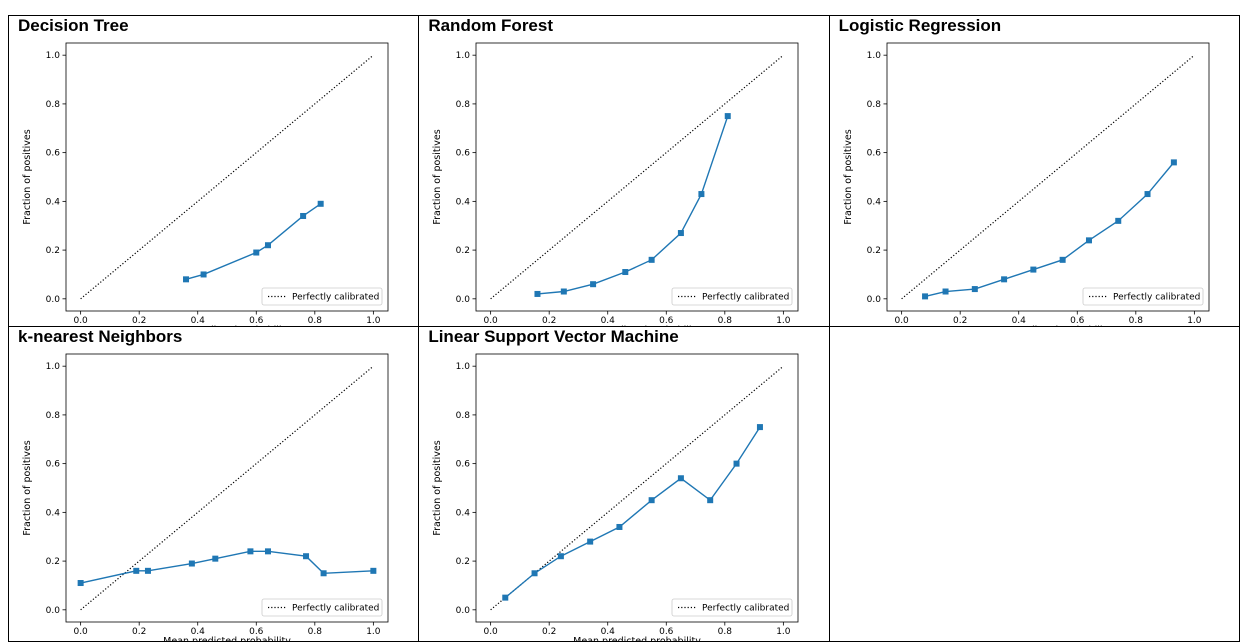 Image resolution: width=1242 pixels, height=643 pixels. Describe the element at coordinates (100, 336) in the screenshot. I see `panel-title: k-nearest Neighbors` at that location.